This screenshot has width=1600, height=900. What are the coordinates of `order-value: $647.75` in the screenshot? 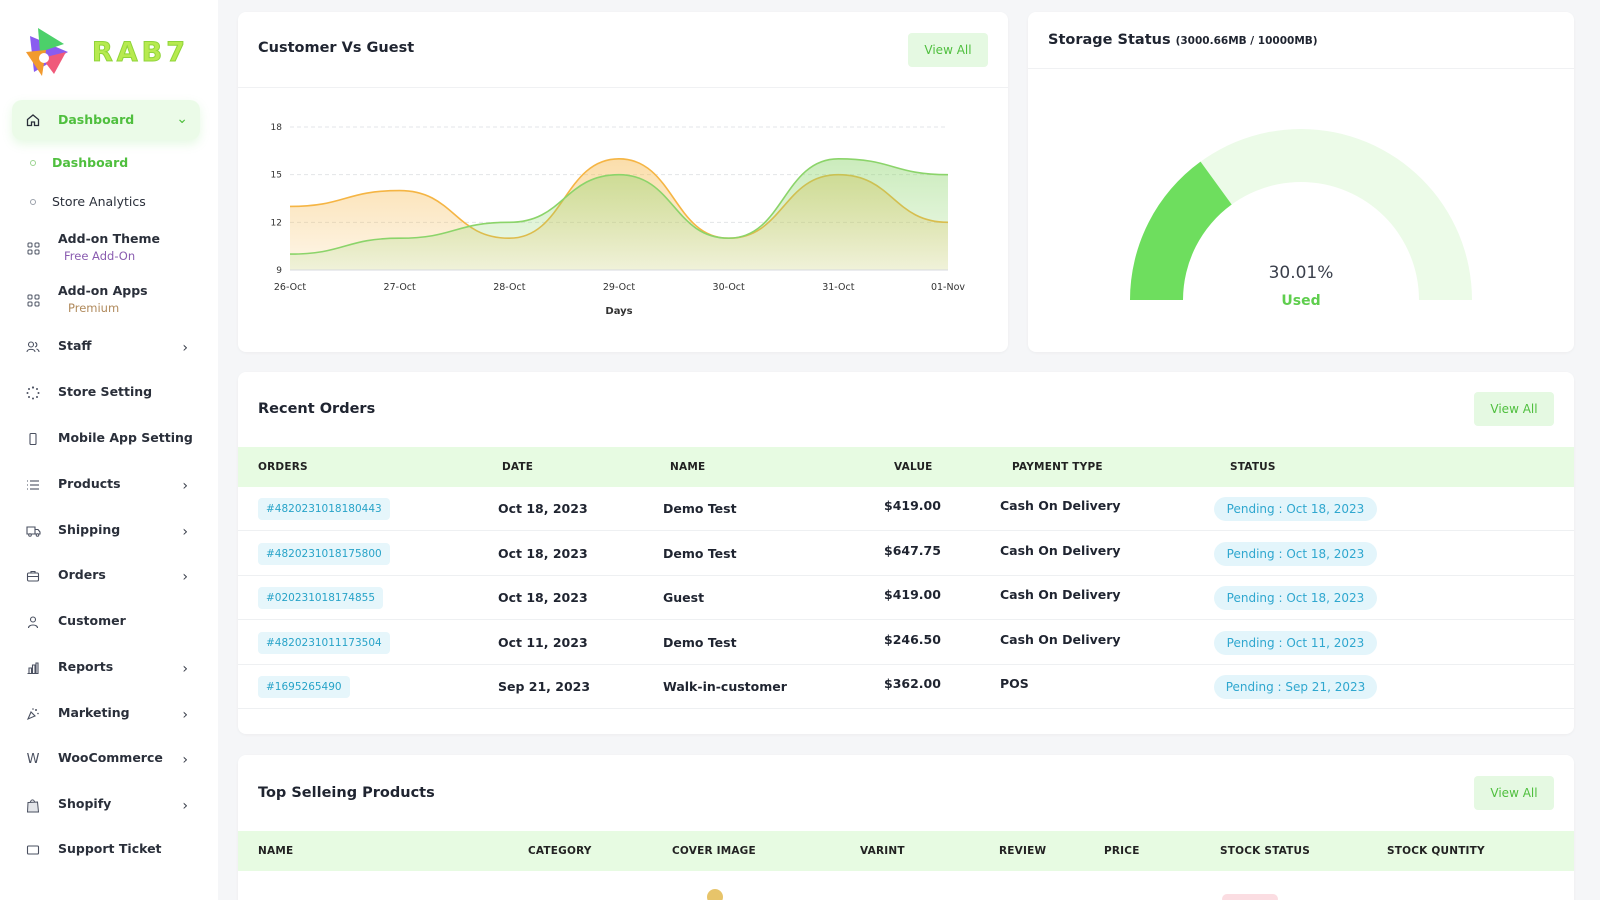 It's located at (912, 550).